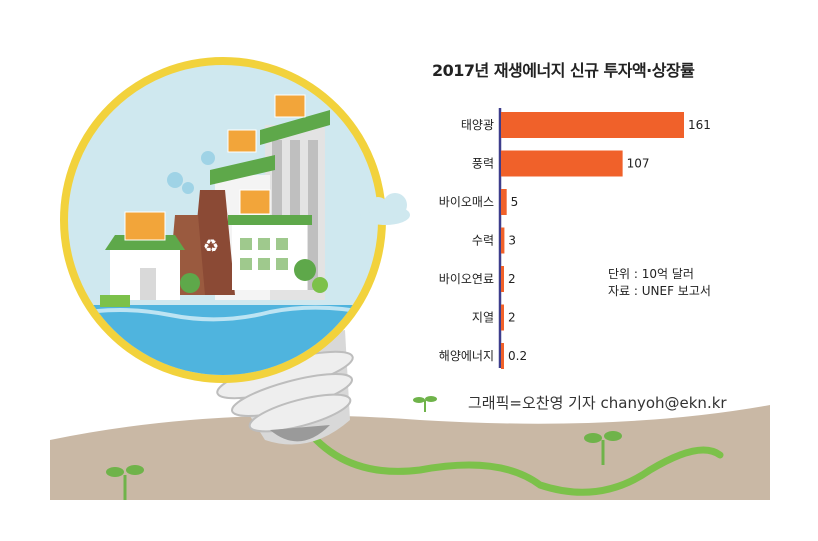  What do you see at coordinates (483, 241) in the screenshot?
I see `category-label: 수력` at bounding box center [483, 241].